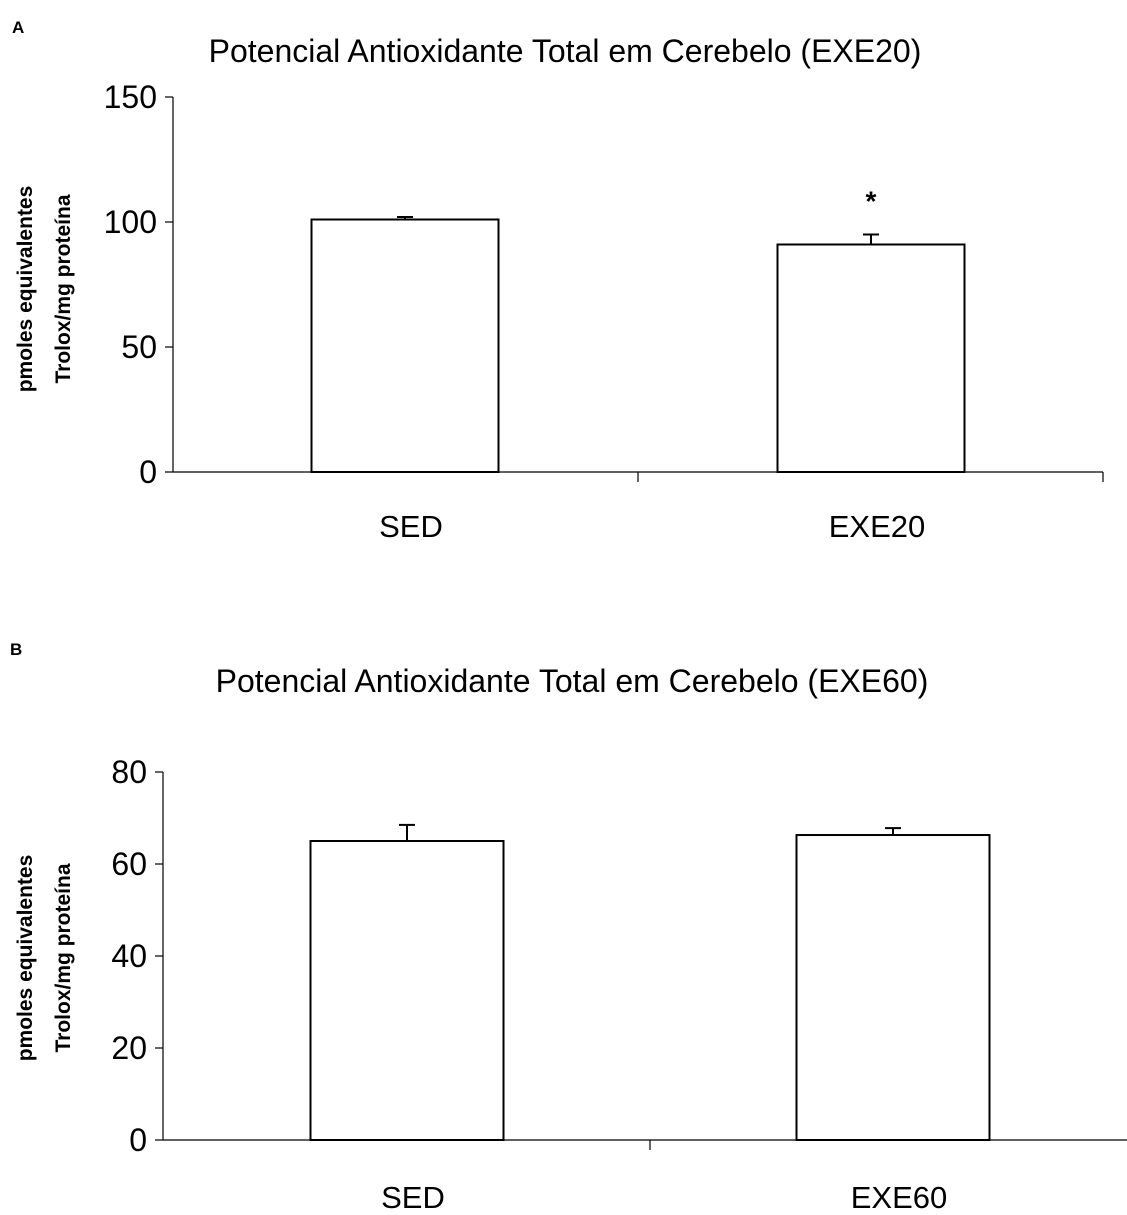 This screenshot has width=1127, height=1215. I want to click on panel-letter: B, so click(16, 649).